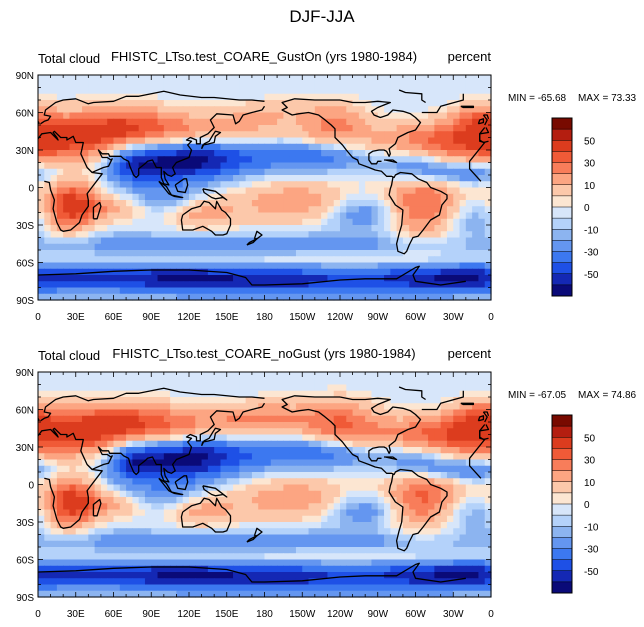 This screenshot has height=627, width=644. I want to click on min-label: MIN = -65.68, so click(537, 98).